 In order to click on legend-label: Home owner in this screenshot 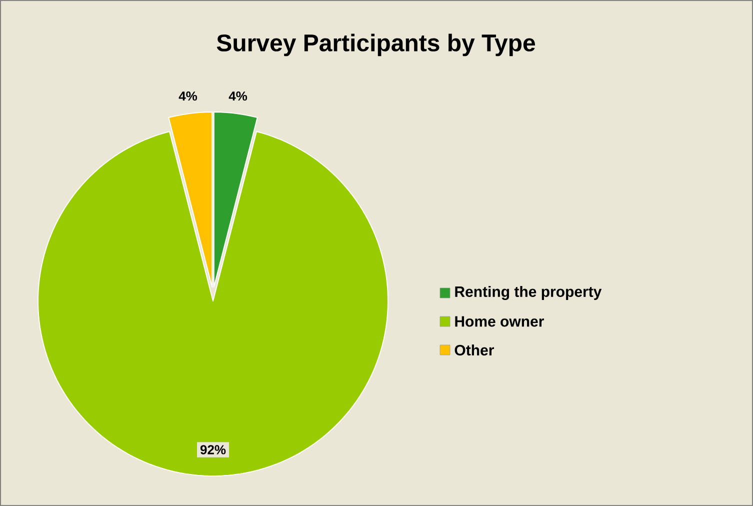, I will do `click(499, 321)`.